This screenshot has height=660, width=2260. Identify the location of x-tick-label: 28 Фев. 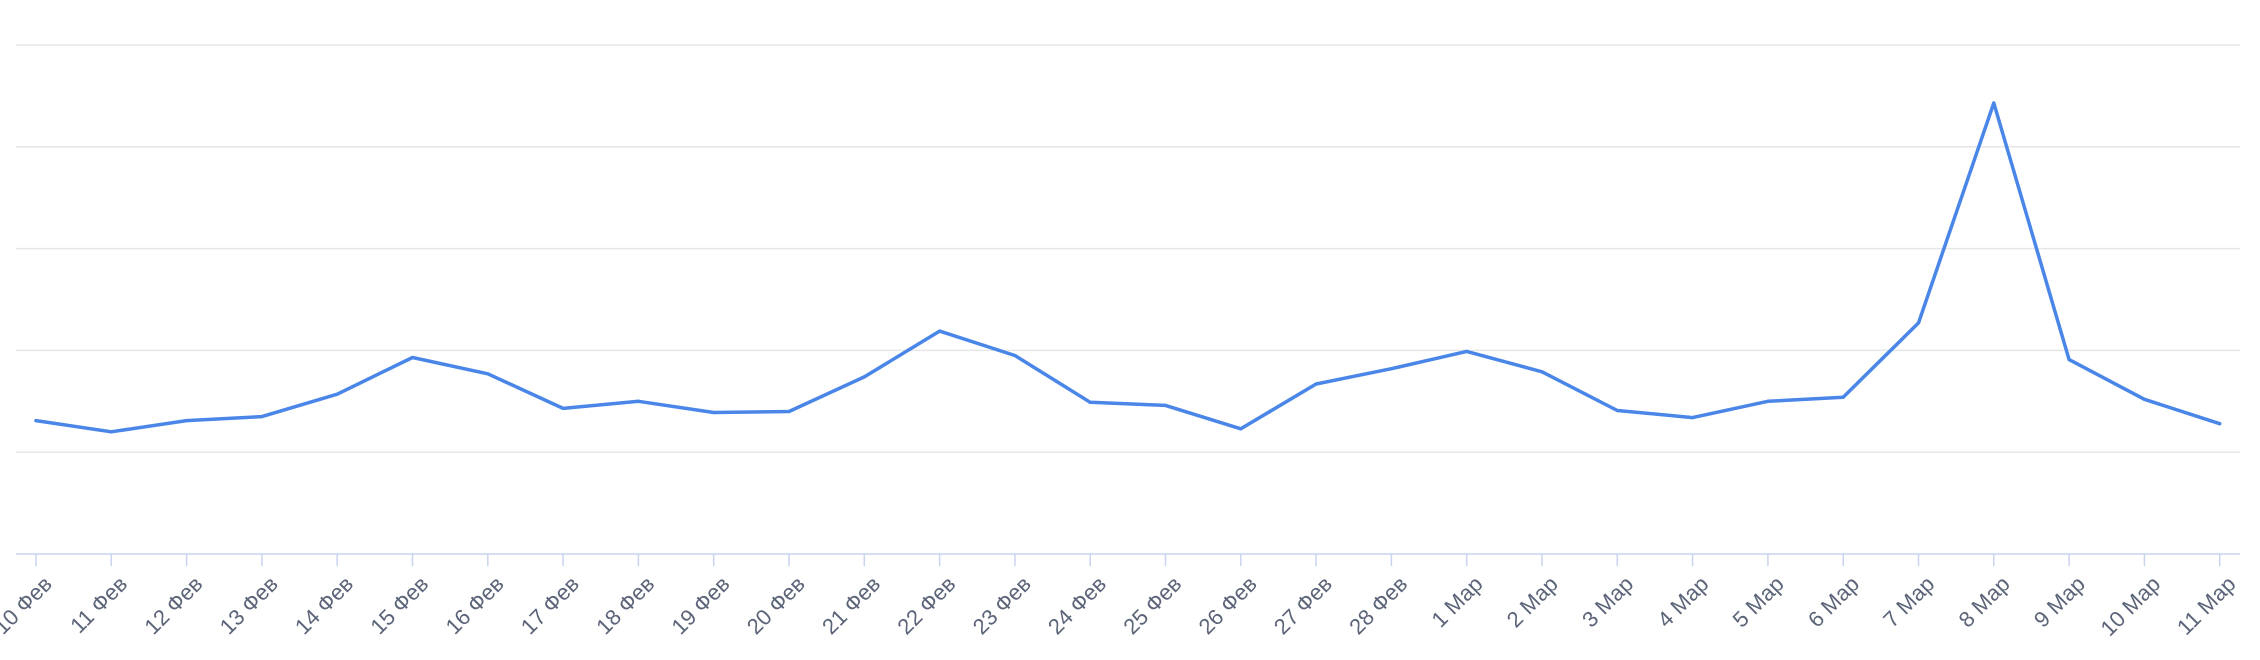
(1378, 605).